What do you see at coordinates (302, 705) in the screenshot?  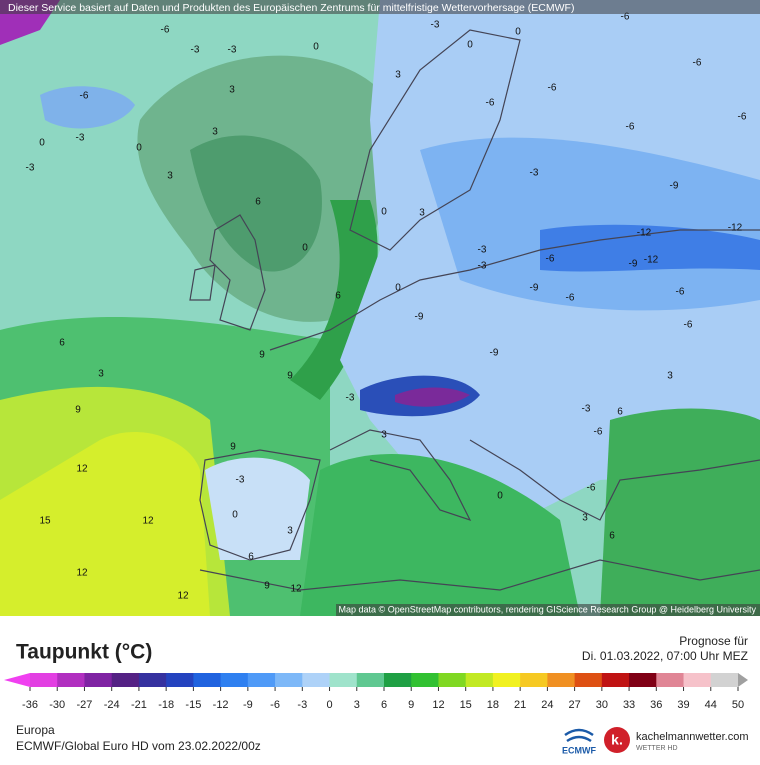 I see `colorbar-tick-label: -3` at bounding box center [302, 705].